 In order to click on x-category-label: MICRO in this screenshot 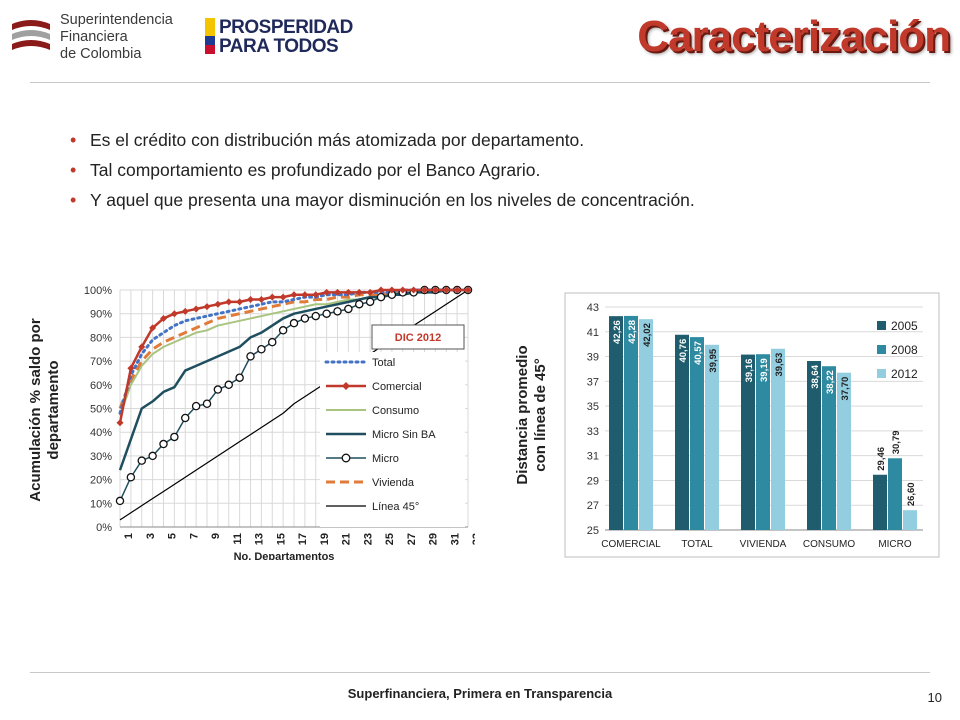, I will do `click(895, 544)`.